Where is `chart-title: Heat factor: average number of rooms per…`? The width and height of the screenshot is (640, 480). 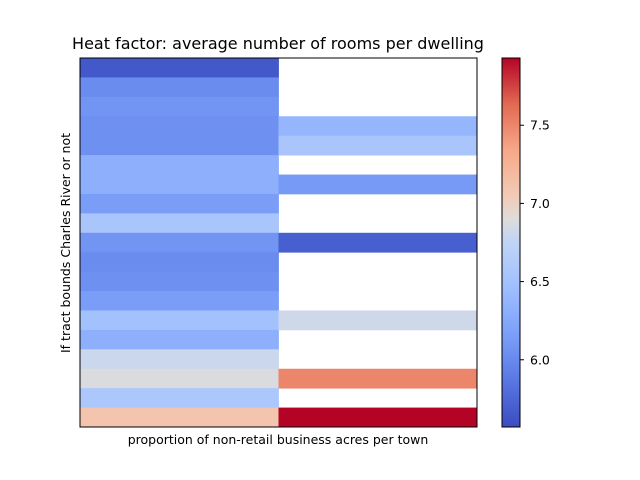 chart-title: Heat factor: average number of rooms per… is located at coordinates (278, 43).